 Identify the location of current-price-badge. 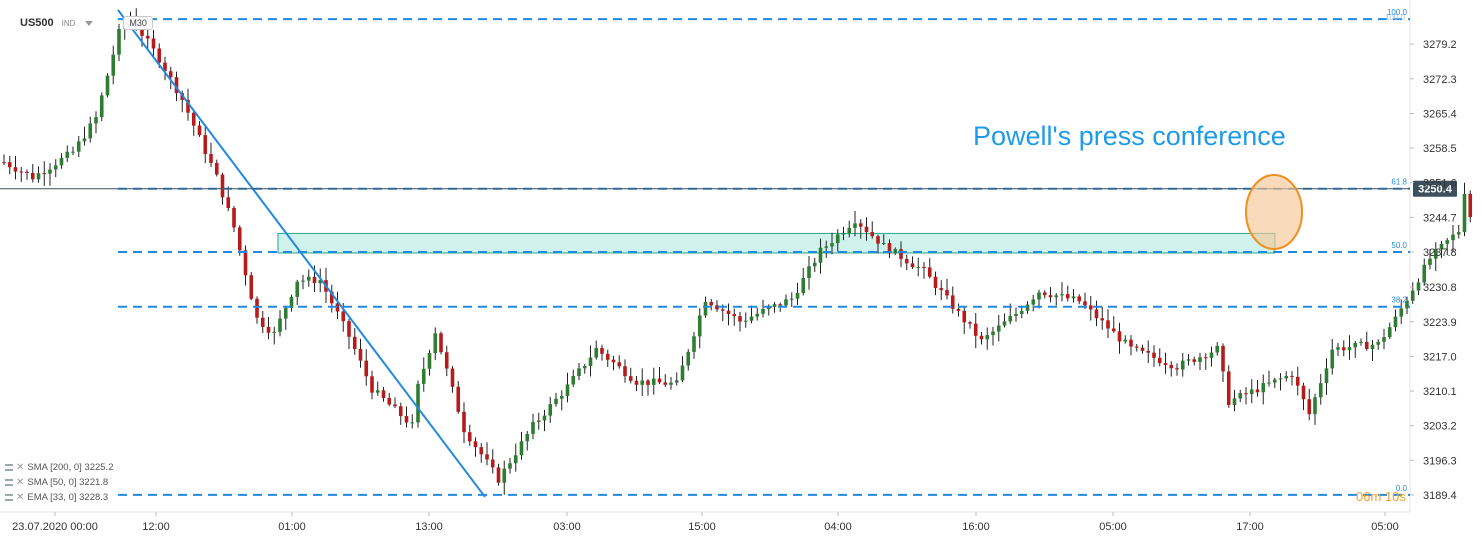
(1435, 188).